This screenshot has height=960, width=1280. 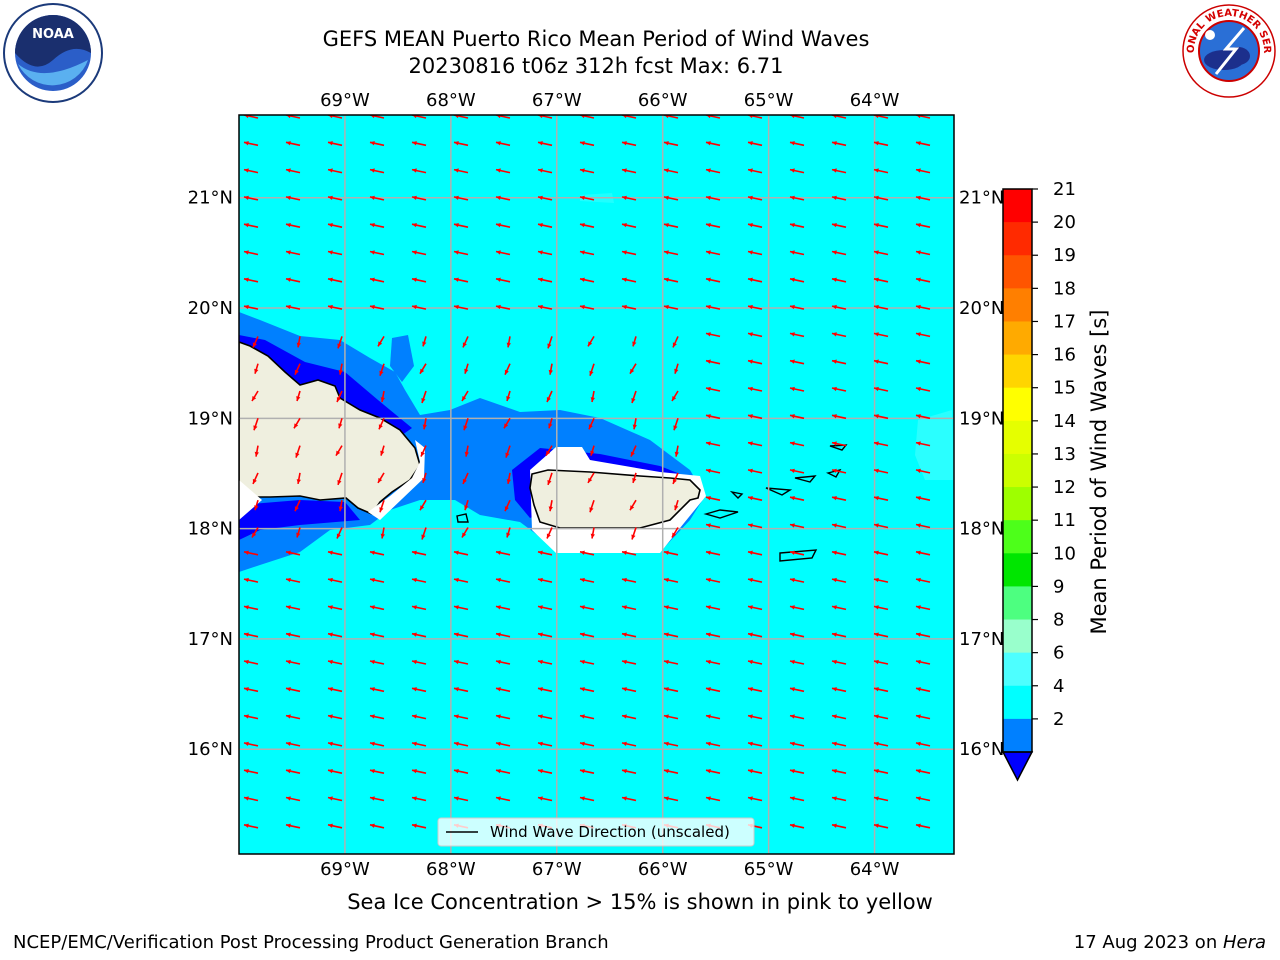 What do you see at coordinates (798, 555) in the screenshot?
I see `st-croix-island` at bounding box center [798, 555].